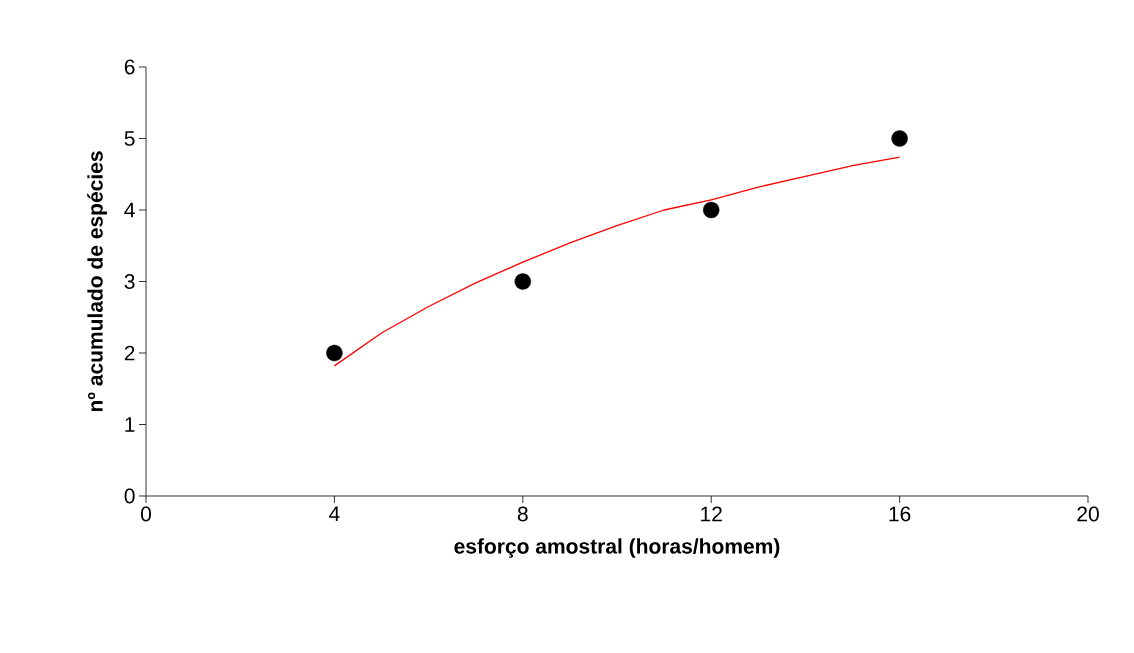  Describe the element at coordinates (129, 210) in the screenshot. I see `y-tick-label: 4` at that location.